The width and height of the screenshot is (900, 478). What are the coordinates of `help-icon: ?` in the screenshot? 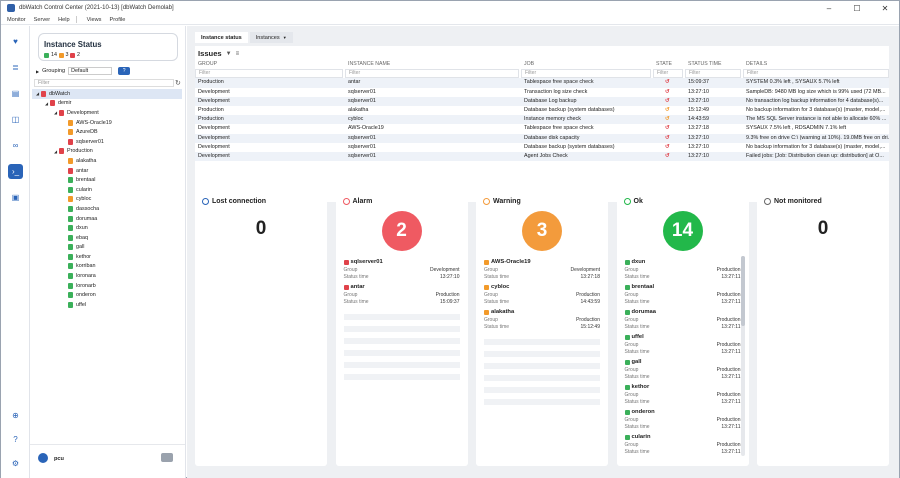 It's located at (15, 439).